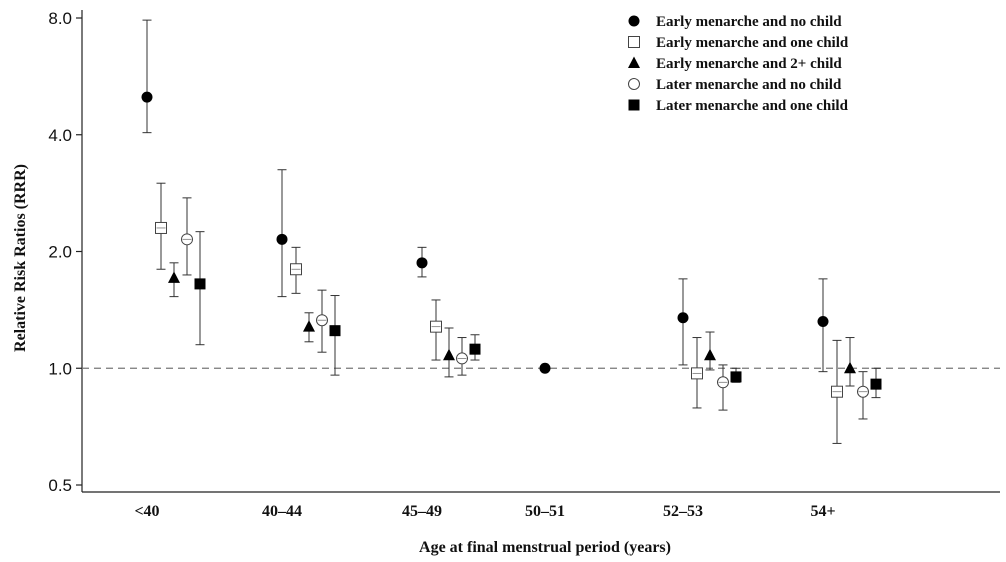  I want to click on y-tick-label: 2.0, so click(60, 252).